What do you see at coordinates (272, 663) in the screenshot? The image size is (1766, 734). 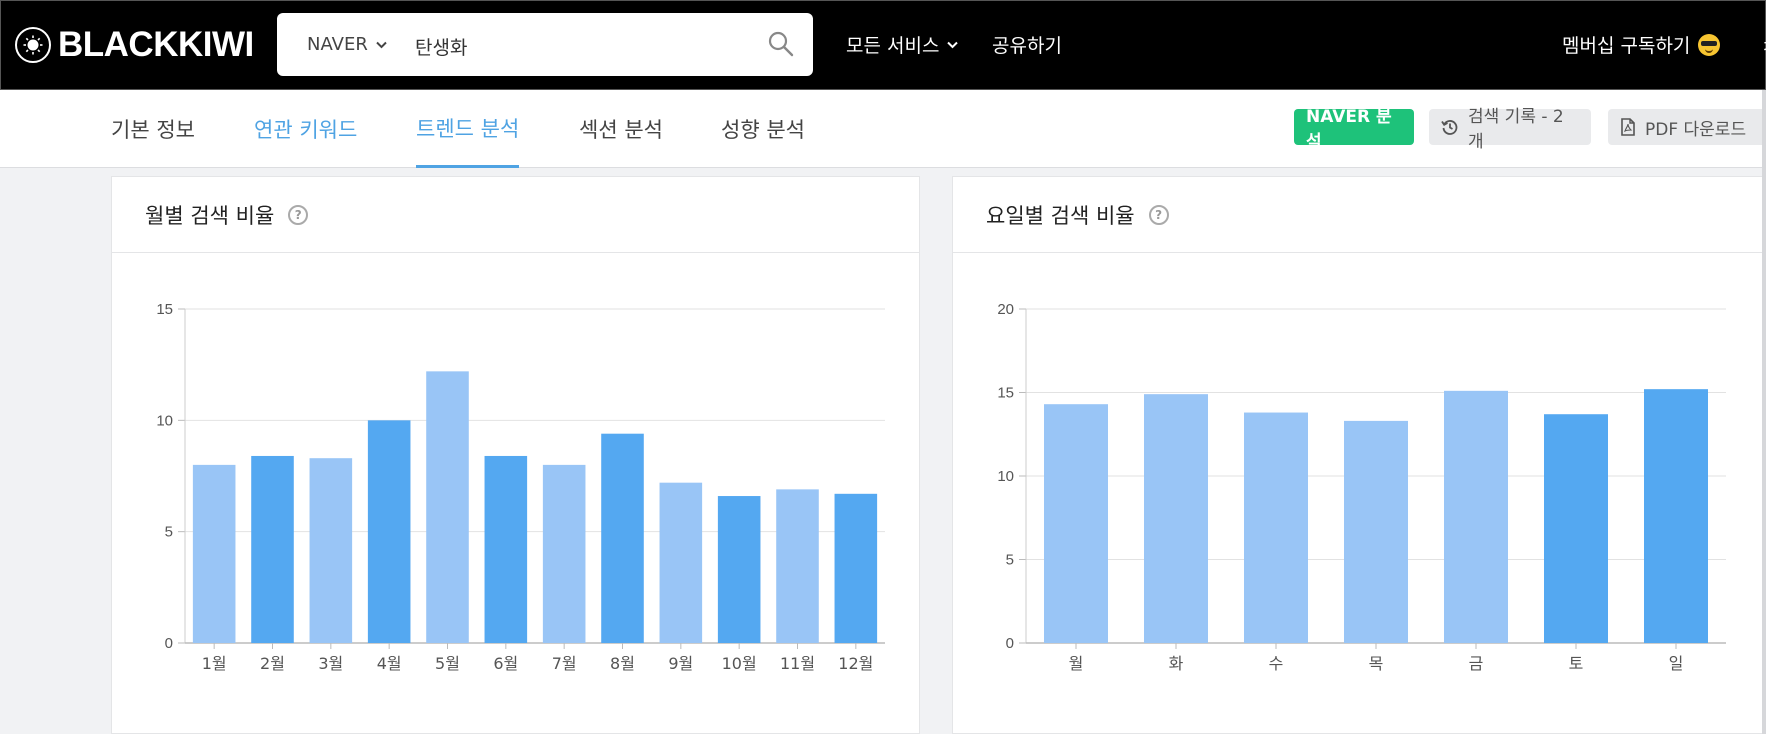 I see `x-tick-label: 2월` at bounding box center [272, 663].